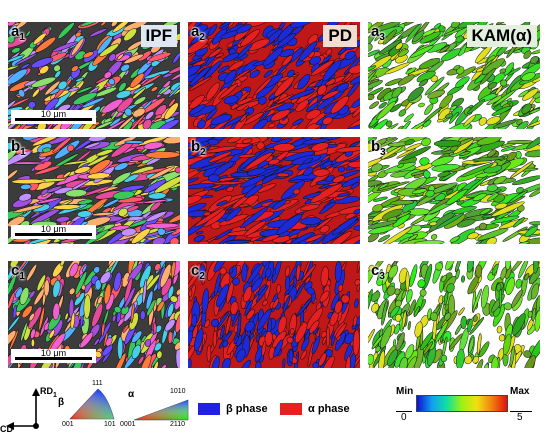  Describe the element at coordinates (198, 148) in the screenshot. I see `panel-label-b2: b2` at that location.